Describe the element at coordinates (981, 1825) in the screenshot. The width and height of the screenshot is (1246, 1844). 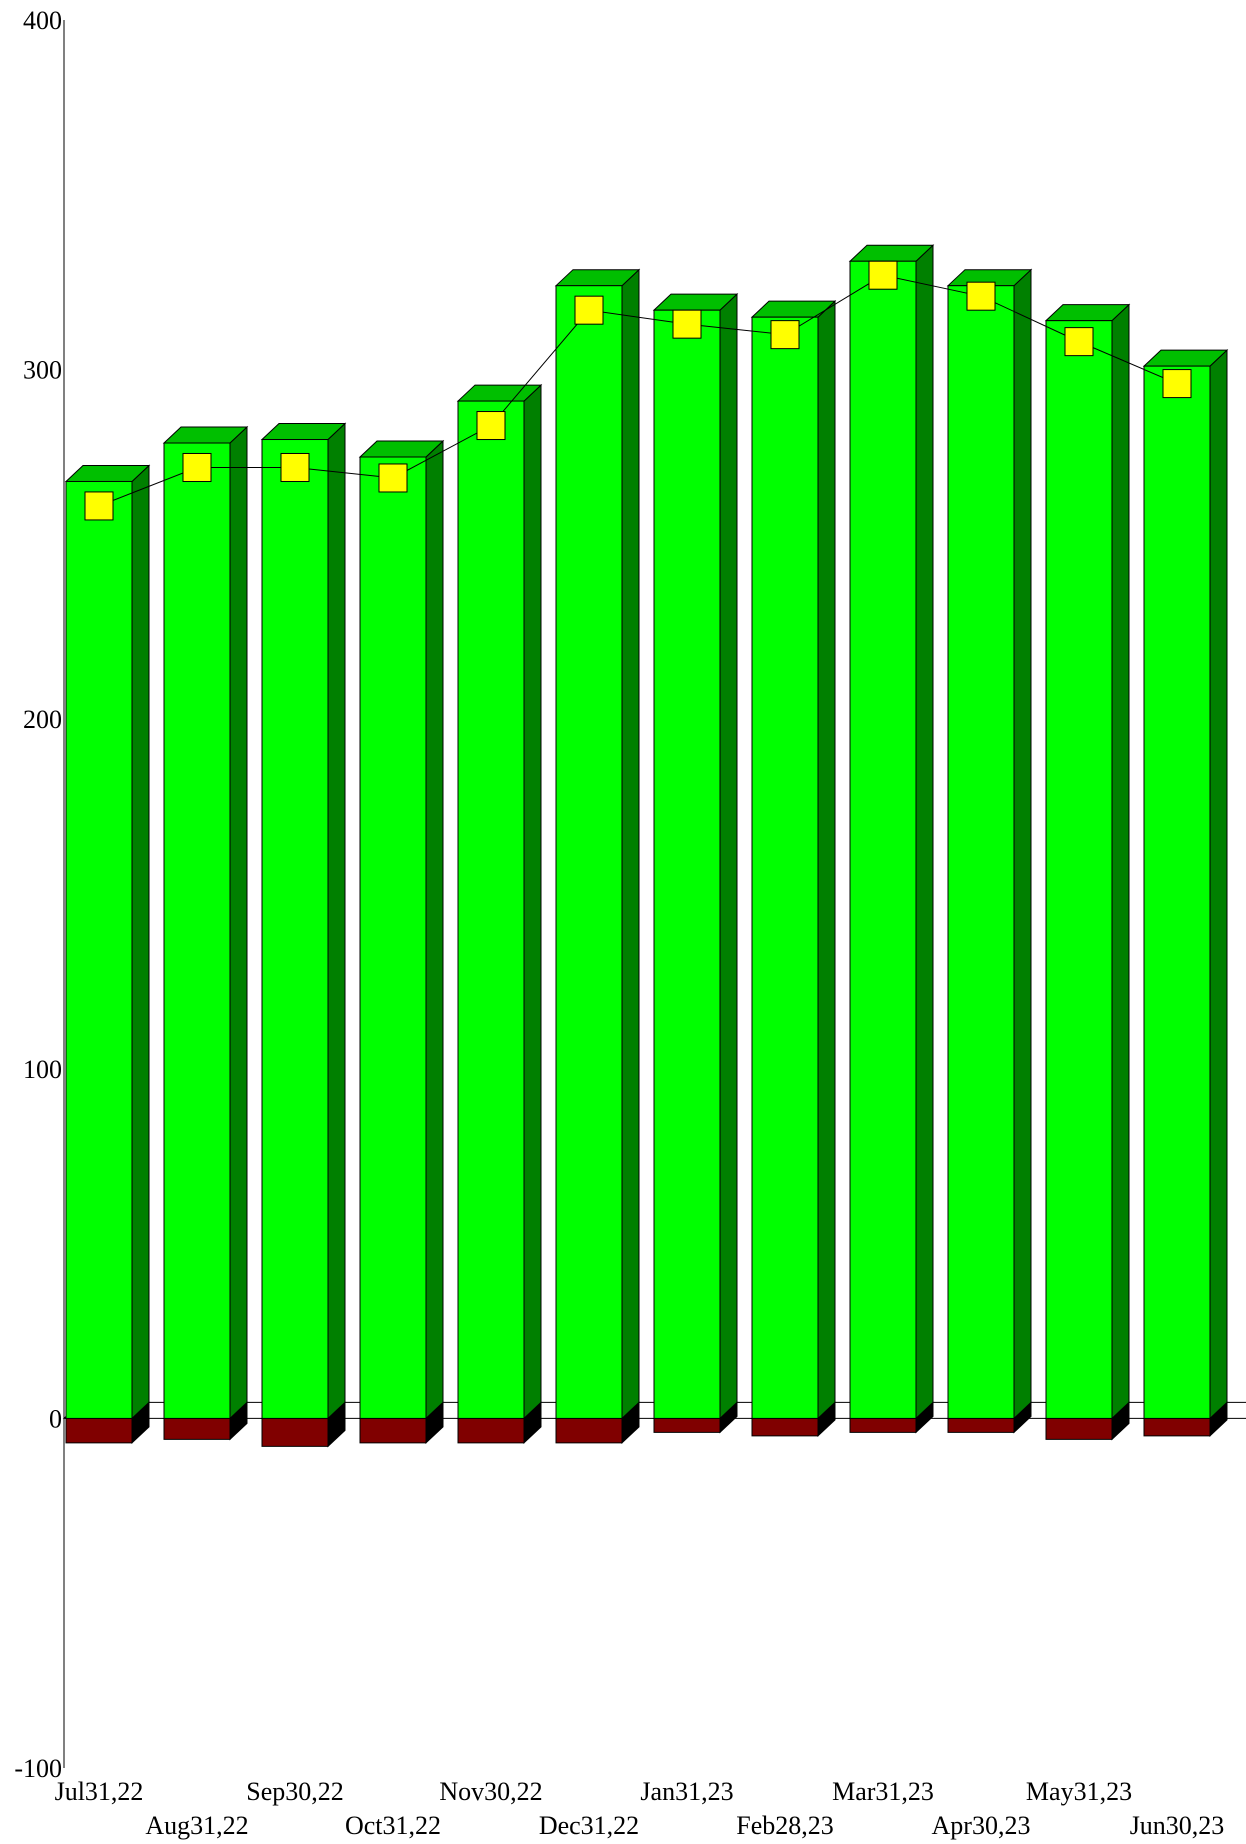
I see `x-tick-label: Apr30,23` at that location.